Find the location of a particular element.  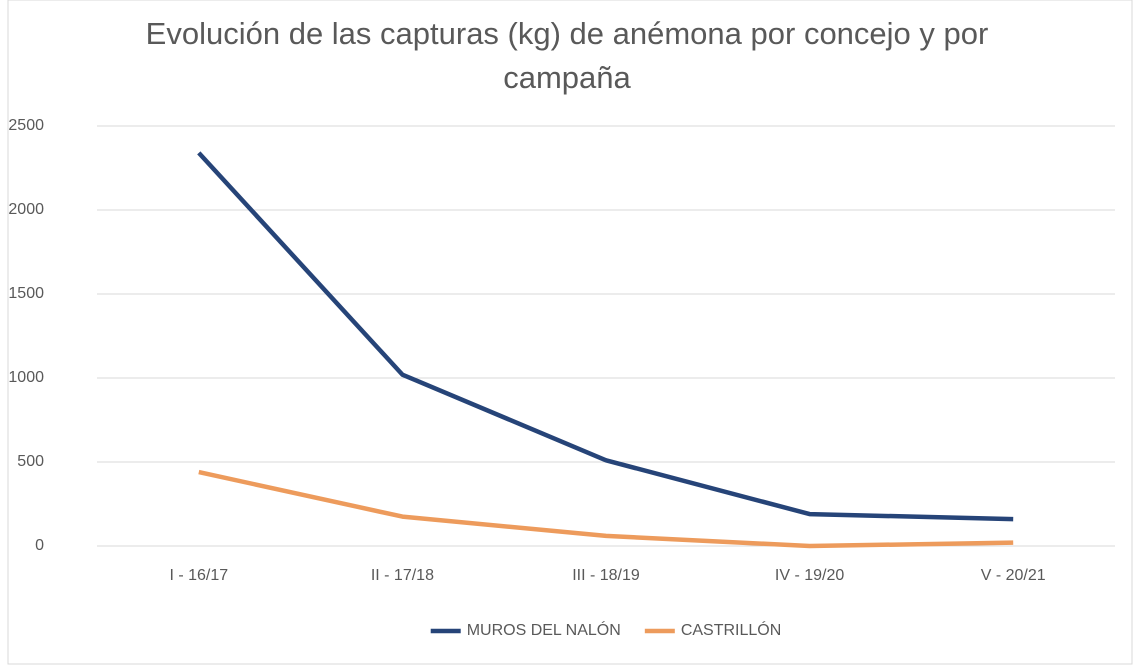

x-tick-label: V - 20/21 is located at coordinates (1013, 575).